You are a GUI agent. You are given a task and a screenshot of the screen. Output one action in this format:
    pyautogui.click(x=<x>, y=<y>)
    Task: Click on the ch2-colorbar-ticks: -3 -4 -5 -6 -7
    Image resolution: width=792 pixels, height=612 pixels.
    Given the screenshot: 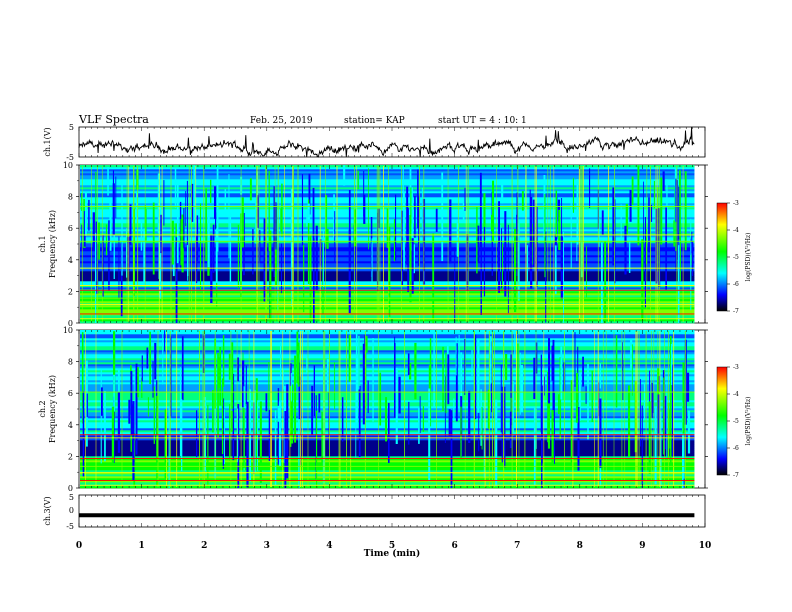 What is the action you would take?
    pyautogui.click(x=733, y=421)
    